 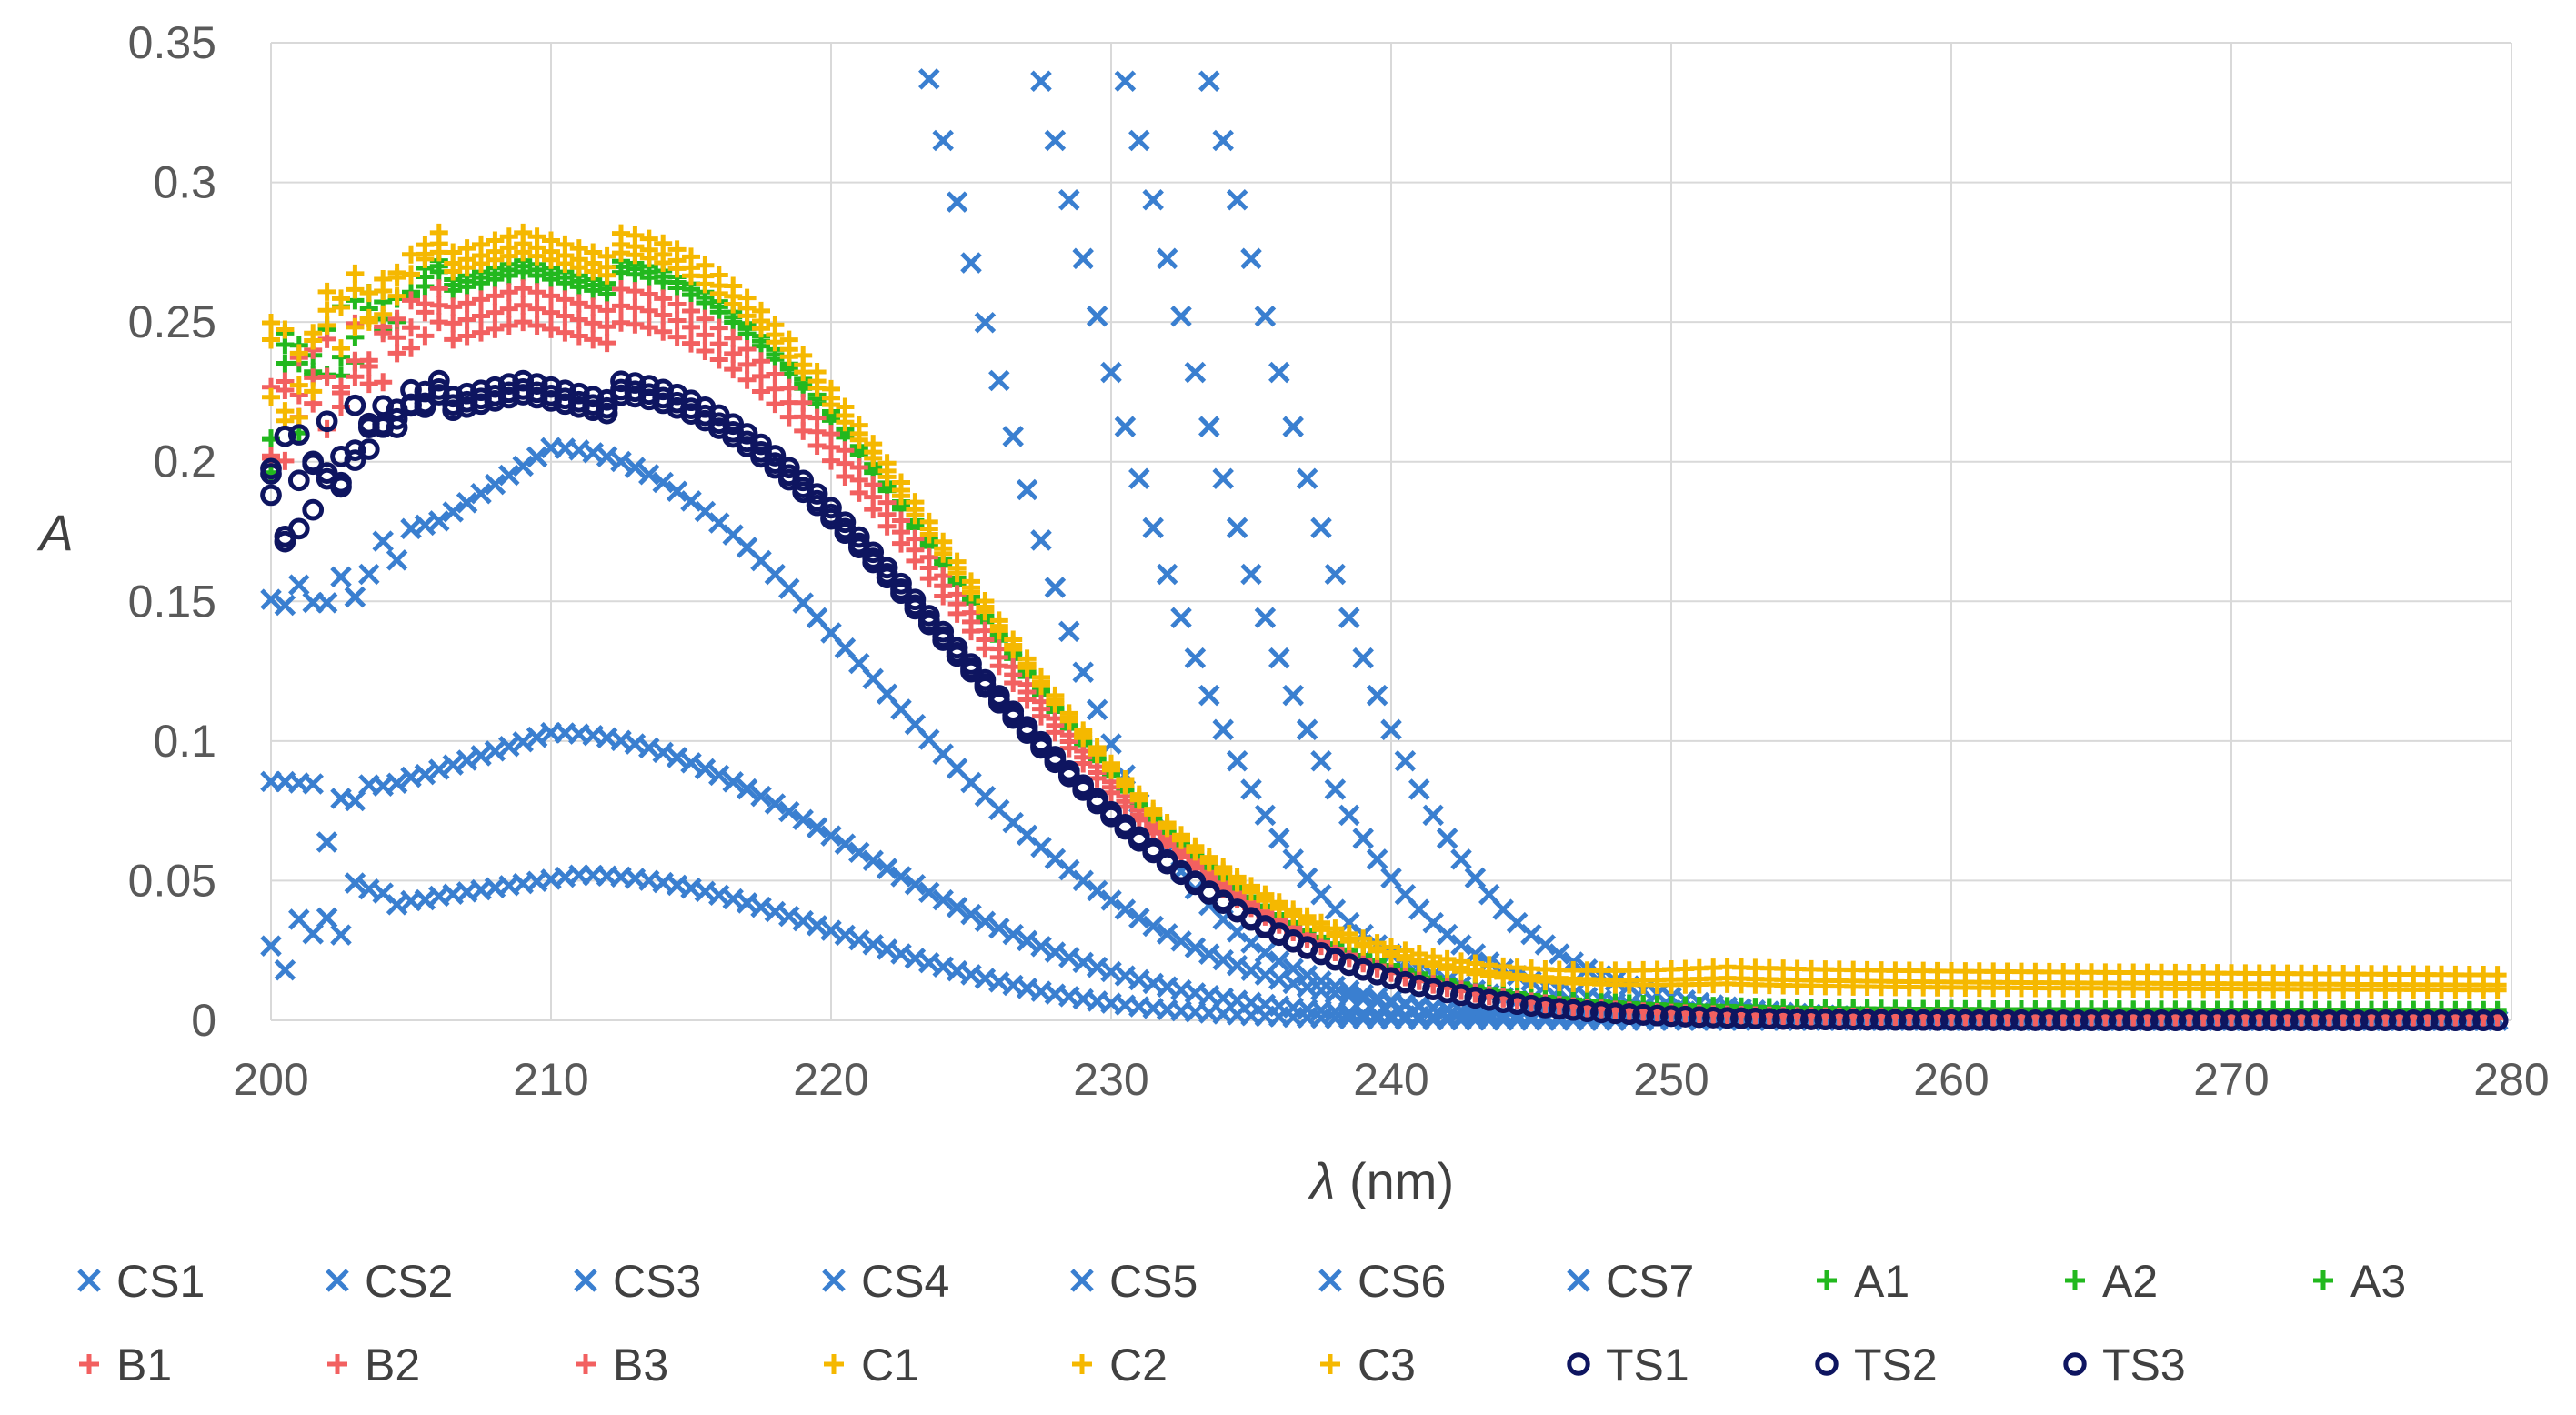 I want to click on x-tick-label: 230, so click(x=1111, y=1079).